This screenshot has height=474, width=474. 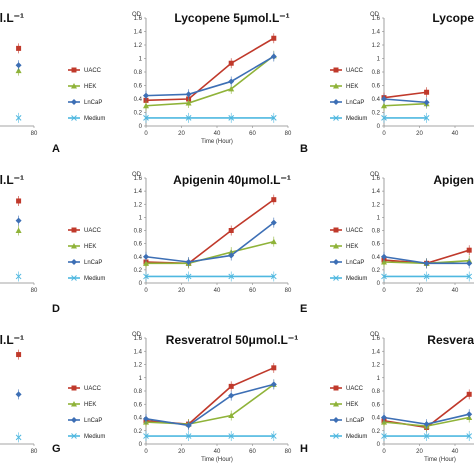 What do you see at coordinates (304, 149) in the screenshot?
I see `panel-letter: B` at bounding box center [304, 149].